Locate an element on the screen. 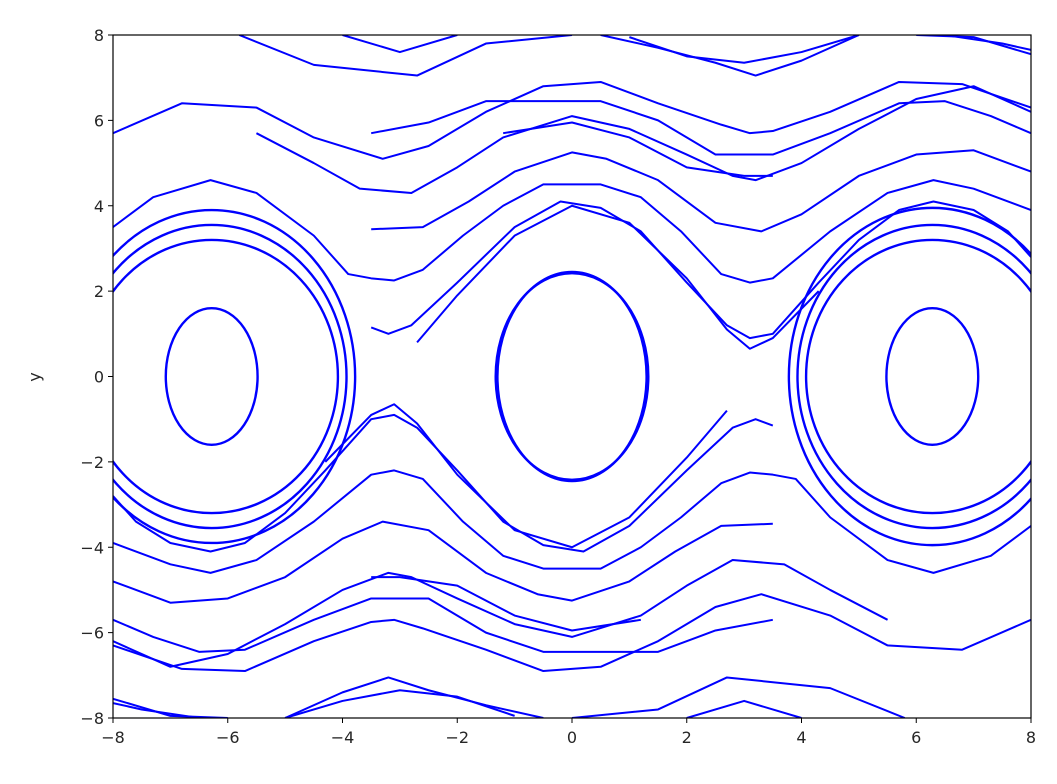 The width and height of the screenshot is (1057, 784). x-tick-label: −8 is located at coordinates (113, 737).